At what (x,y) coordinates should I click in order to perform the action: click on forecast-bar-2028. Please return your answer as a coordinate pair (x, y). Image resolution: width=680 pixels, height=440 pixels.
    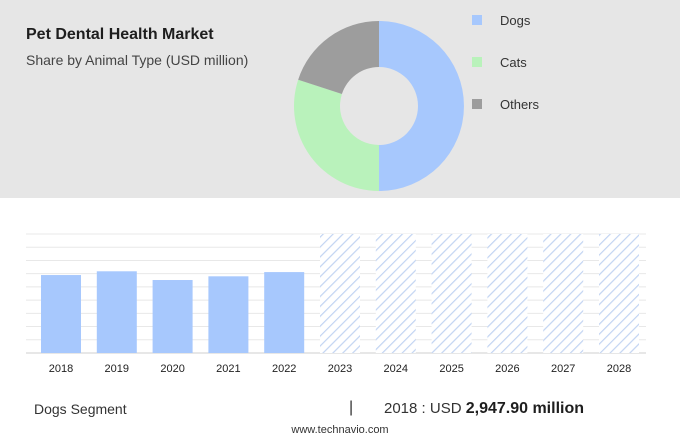
    Looking at the image, I should click on (619, 293).